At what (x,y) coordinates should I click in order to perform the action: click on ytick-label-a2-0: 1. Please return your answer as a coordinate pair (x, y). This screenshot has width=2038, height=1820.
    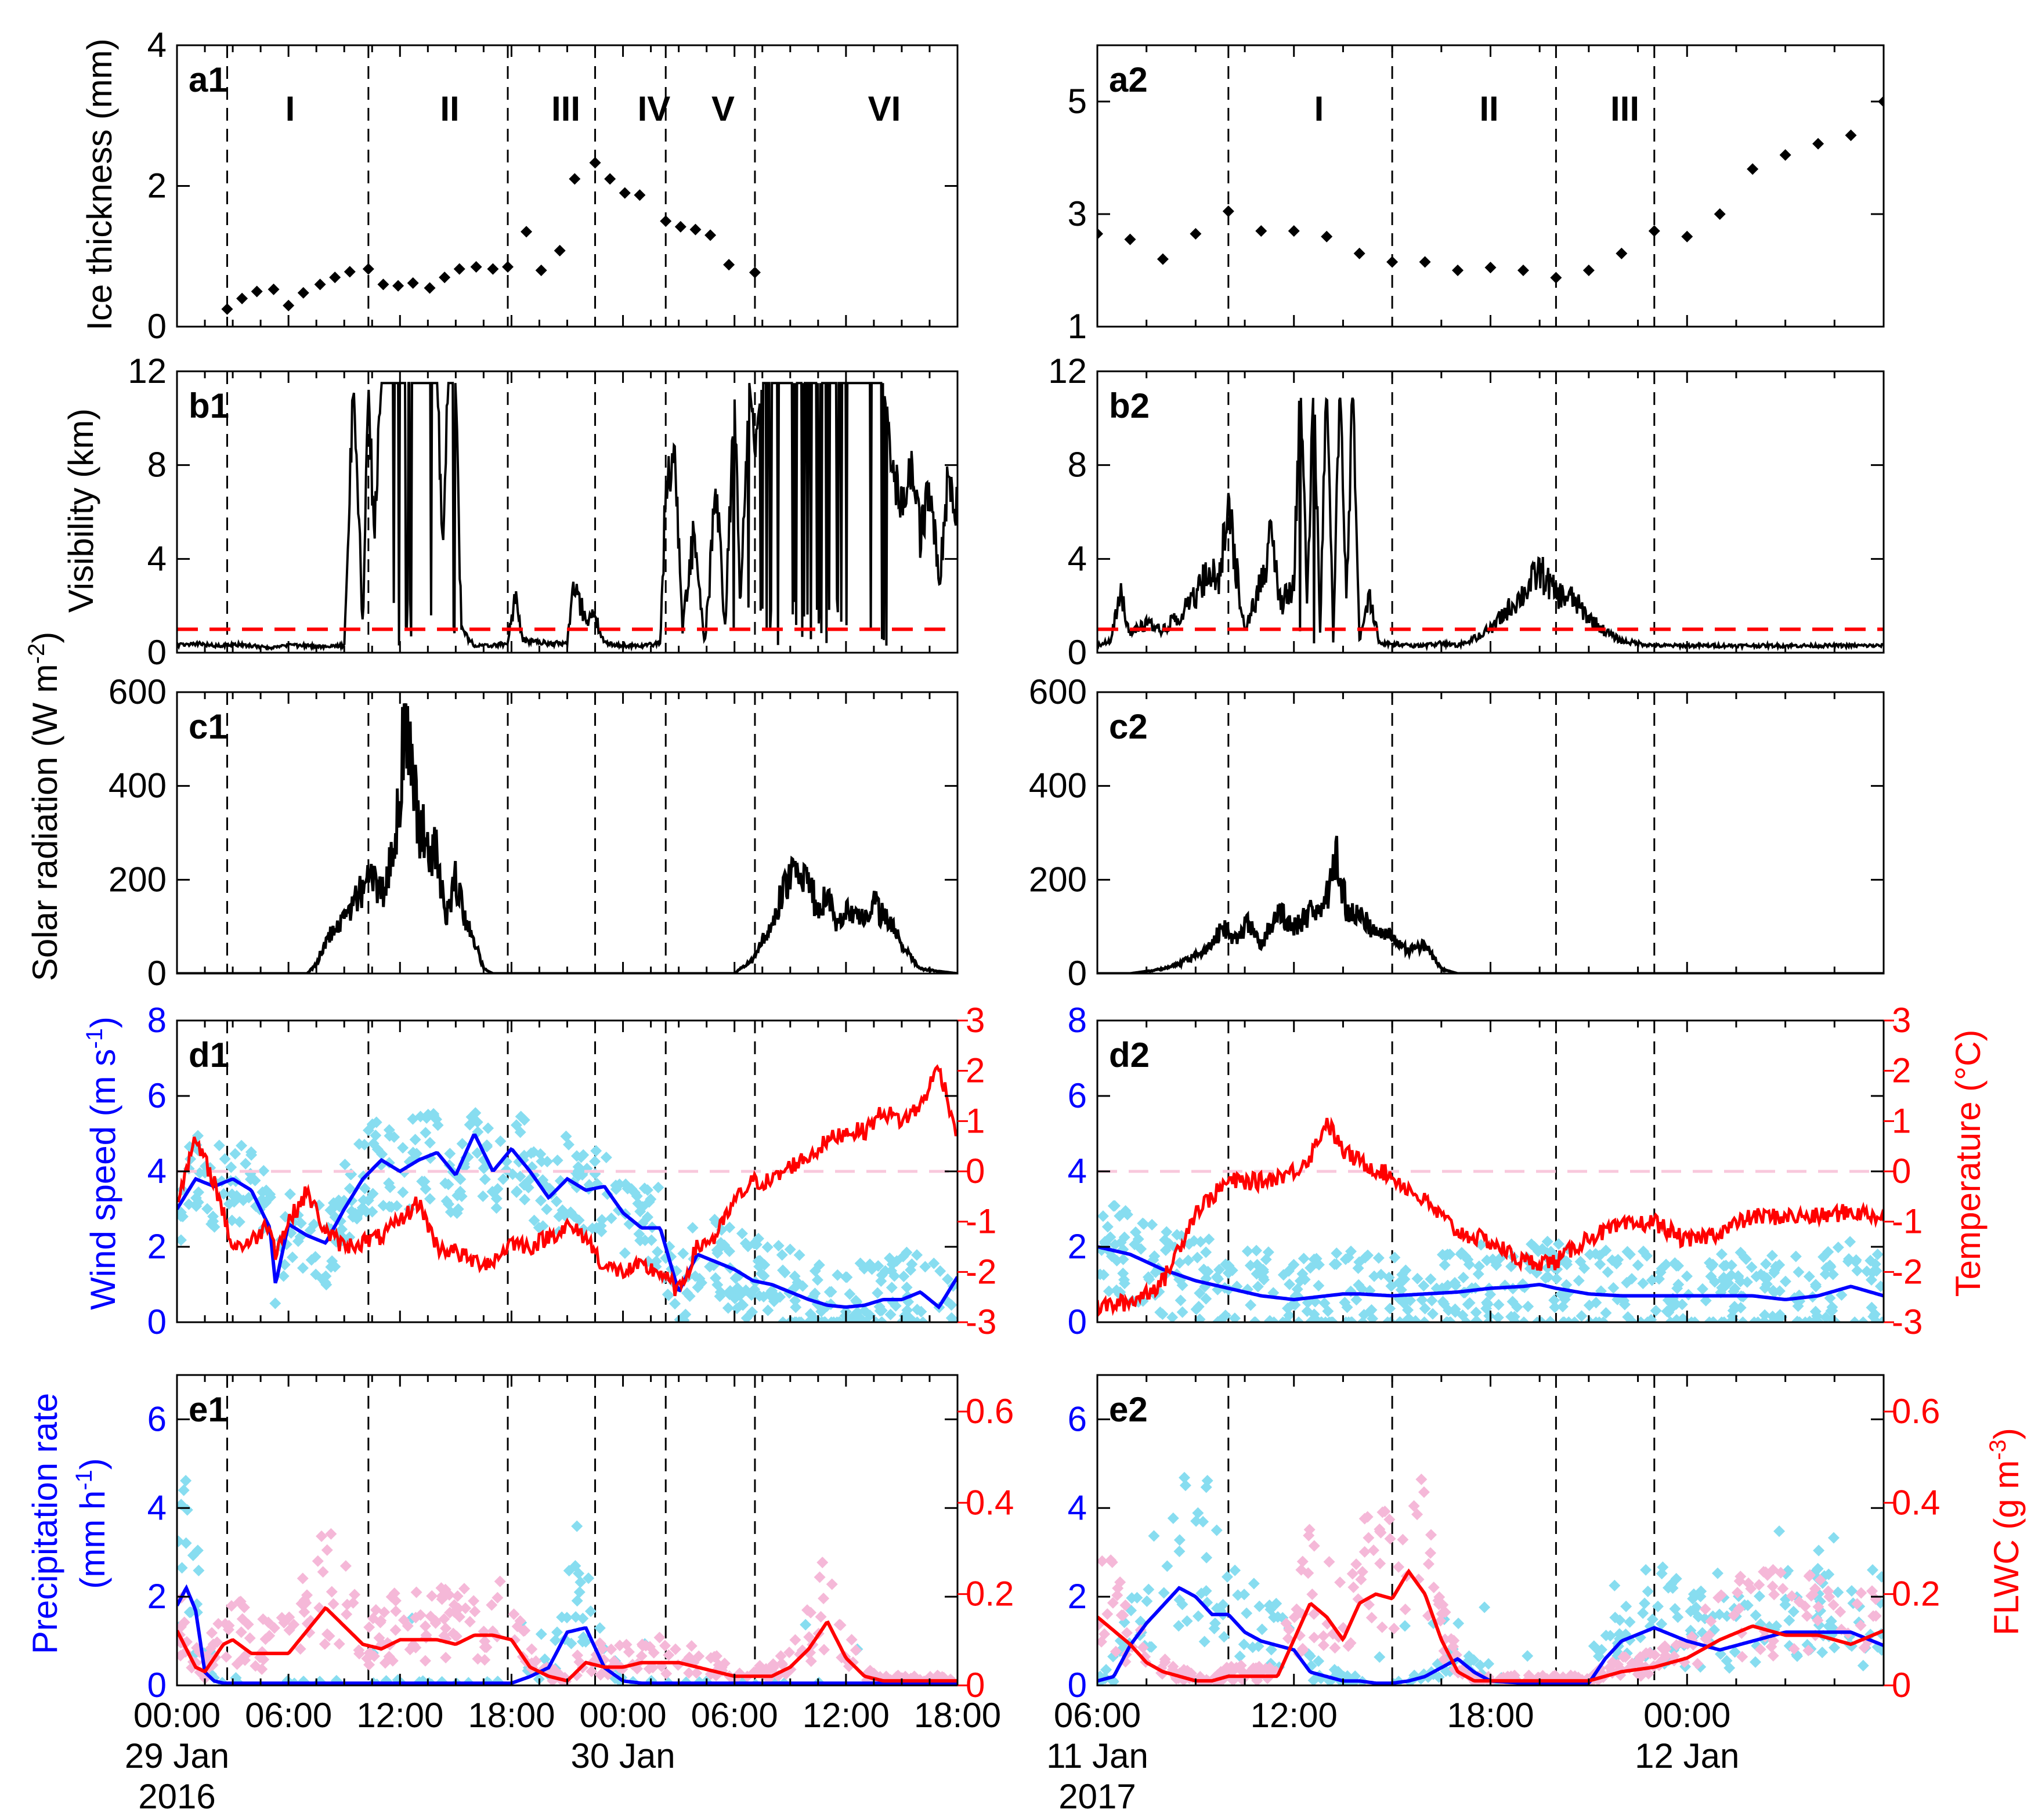
    Looking at the image, I should click on (1077, 326).